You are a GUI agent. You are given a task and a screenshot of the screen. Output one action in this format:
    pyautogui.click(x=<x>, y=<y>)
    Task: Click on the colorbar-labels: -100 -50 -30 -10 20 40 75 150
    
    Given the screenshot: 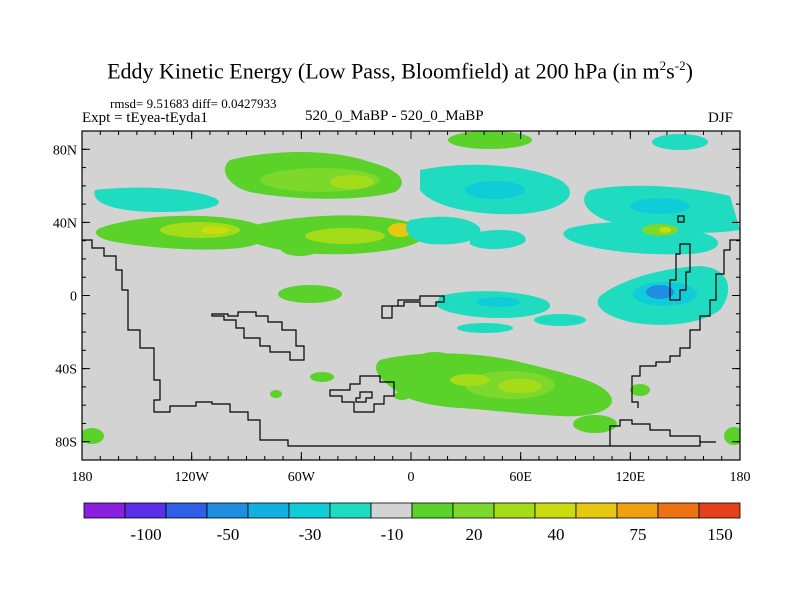 What is the action you would take?
    pyautogui.click(x=431, y=534)
    